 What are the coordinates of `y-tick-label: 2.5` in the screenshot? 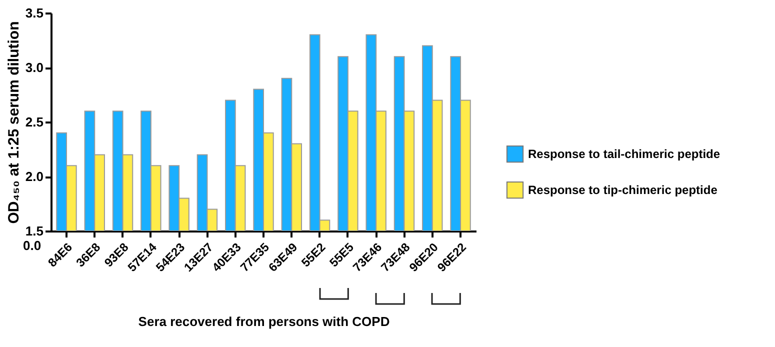 It's located at (34, 122).